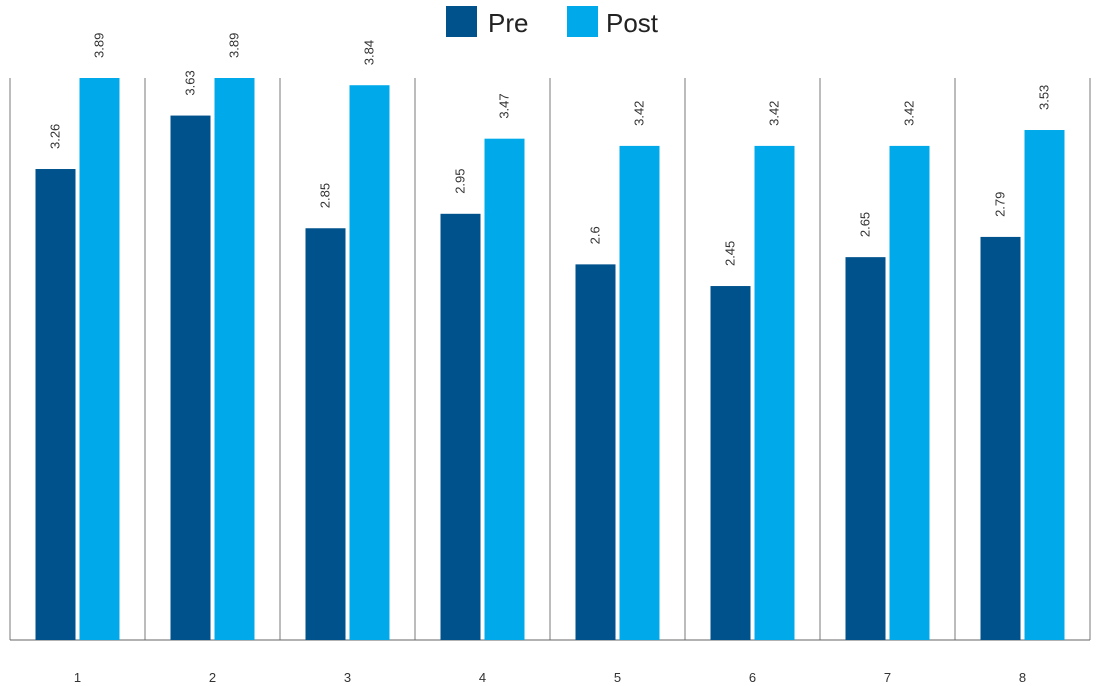 This screenshot has width=1100, height=686. What do you see at coordinates (617, 677) in the screenshot?
I see `x-tick-label-5: 5` at bounding box center [617, 677].